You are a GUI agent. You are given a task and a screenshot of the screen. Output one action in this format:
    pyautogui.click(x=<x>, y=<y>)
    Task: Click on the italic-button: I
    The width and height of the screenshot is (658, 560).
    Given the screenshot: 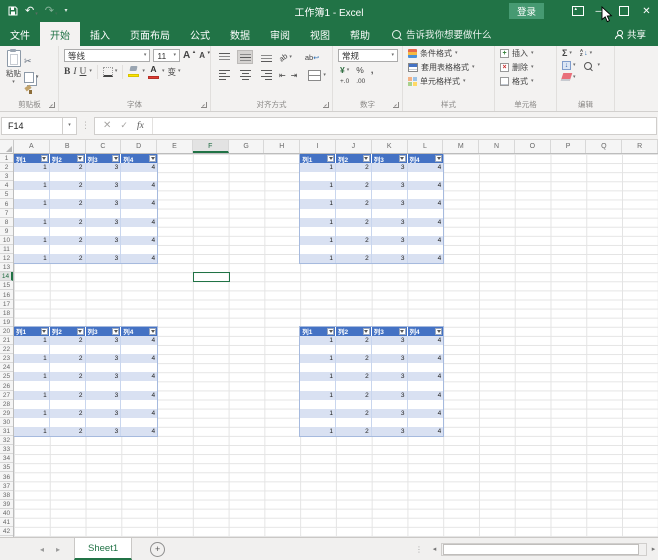 What is the action you would take?
    pyautogui.click(x=75, y=71)
    